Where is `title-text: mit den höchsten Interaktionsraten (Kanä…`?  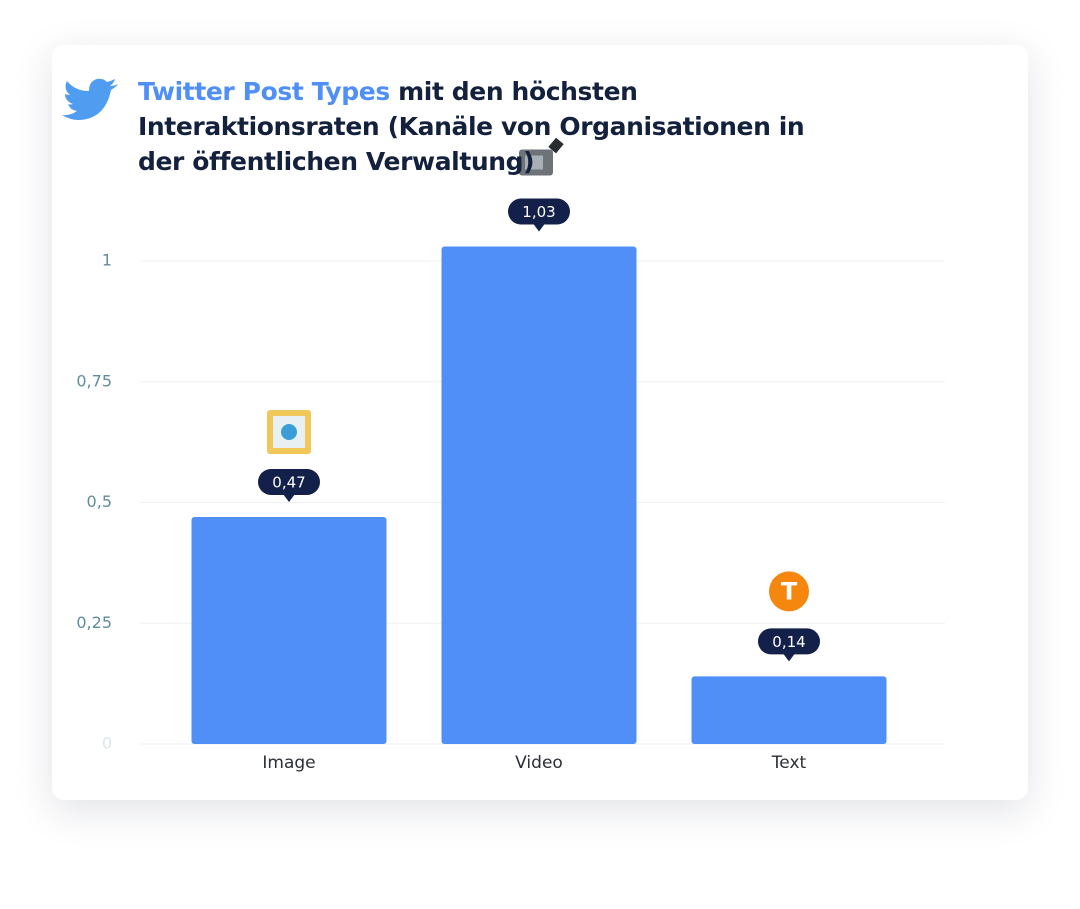 title-text: mit den höchsten Interaktionsraten (Kanä… is located at coordinates (471, 126).